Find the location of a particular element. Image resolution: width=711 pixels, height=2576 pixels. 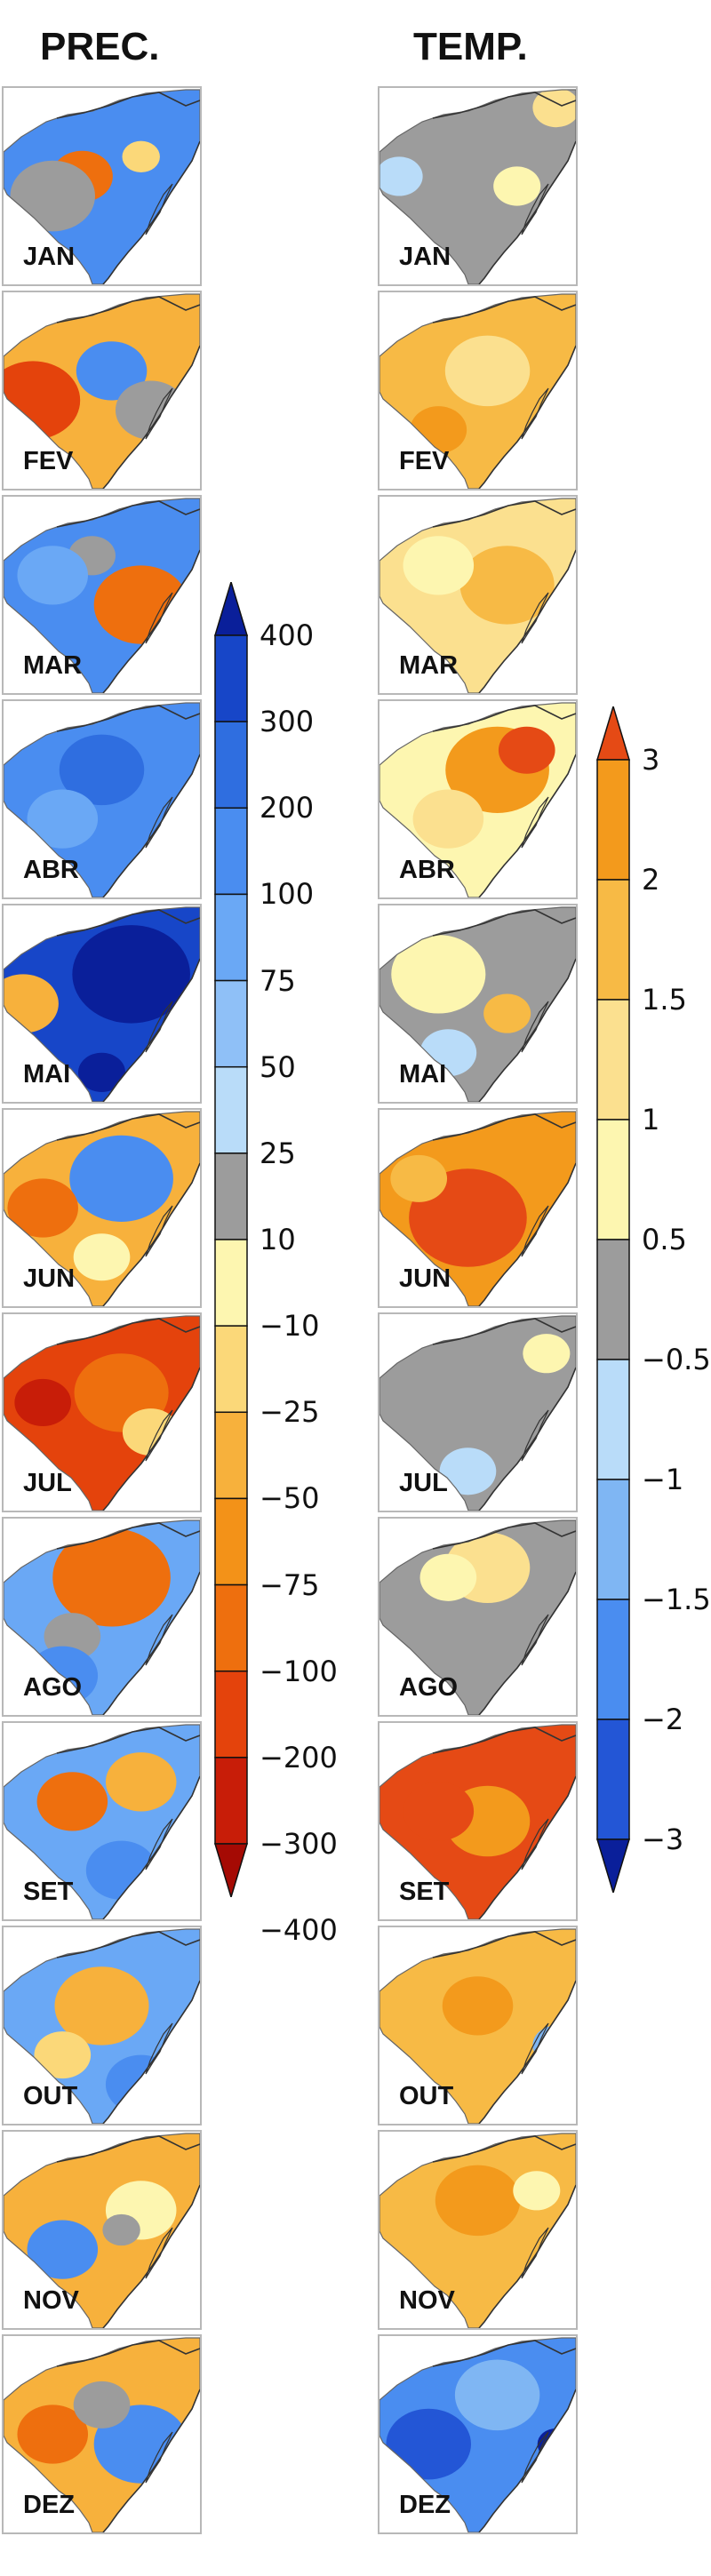

precip-map-panel: AGO is located at coordinates (102, 1617).